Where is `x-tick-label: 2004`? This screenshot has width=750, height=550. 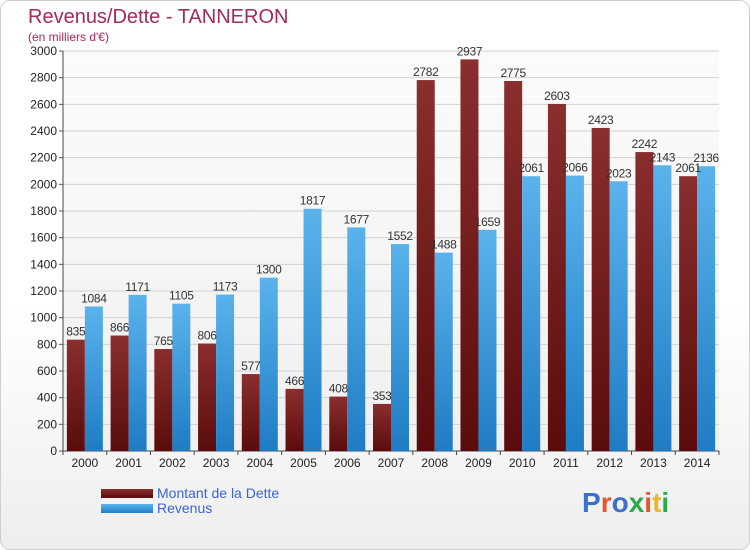 x-tick-label: 2004 is located at coordinates (259, 463).